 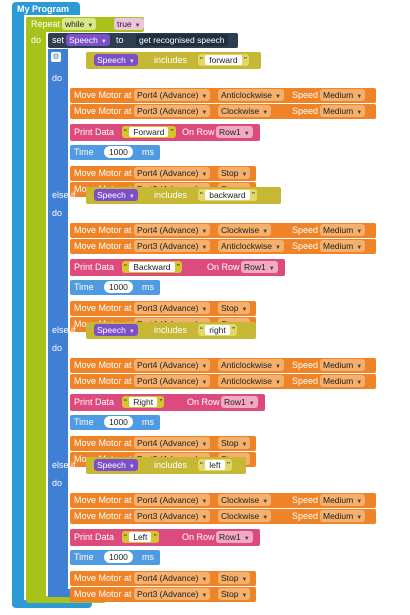 I want to click on repeat-mode-dropdown: while ▼, so click(x=79, y=24).